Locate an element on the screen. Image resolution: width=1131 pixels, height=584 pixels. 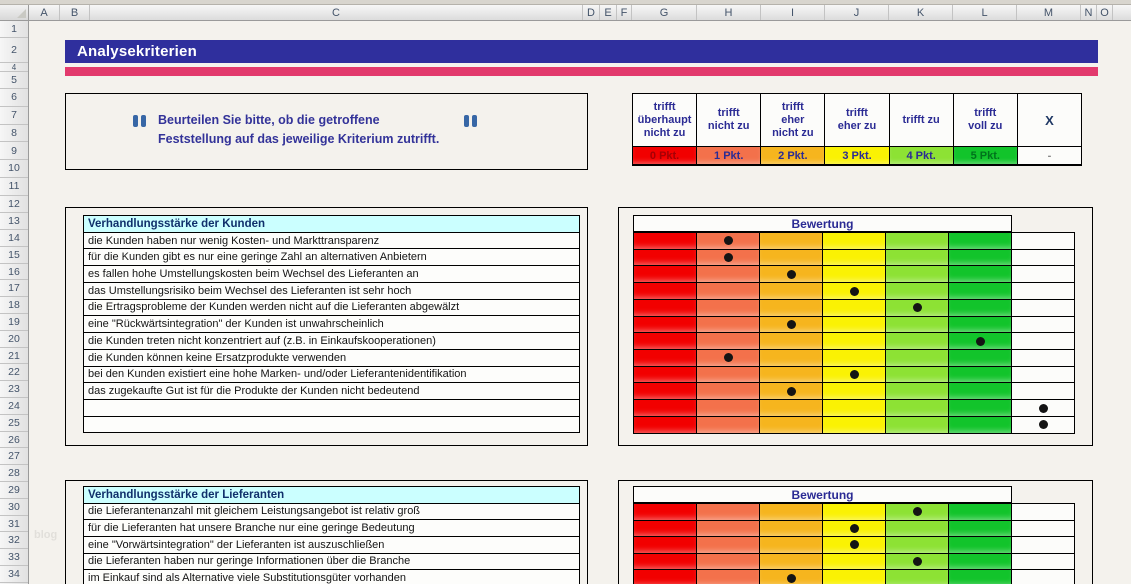
select-all-corner is located at coordinates (14, 13).